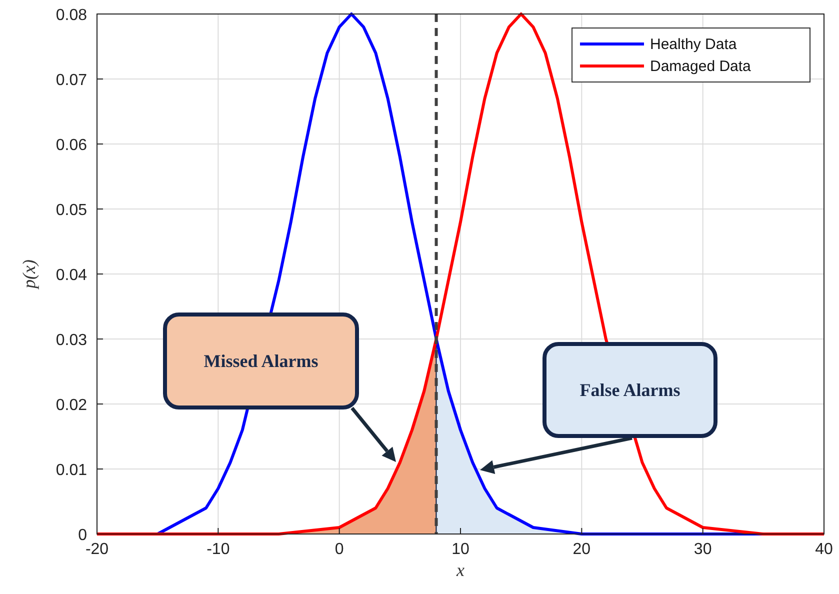  What do you see at coordinates (461, 549) in the screenshot?
I see `x-tick-label: 10` at bounding box center [461, 549].